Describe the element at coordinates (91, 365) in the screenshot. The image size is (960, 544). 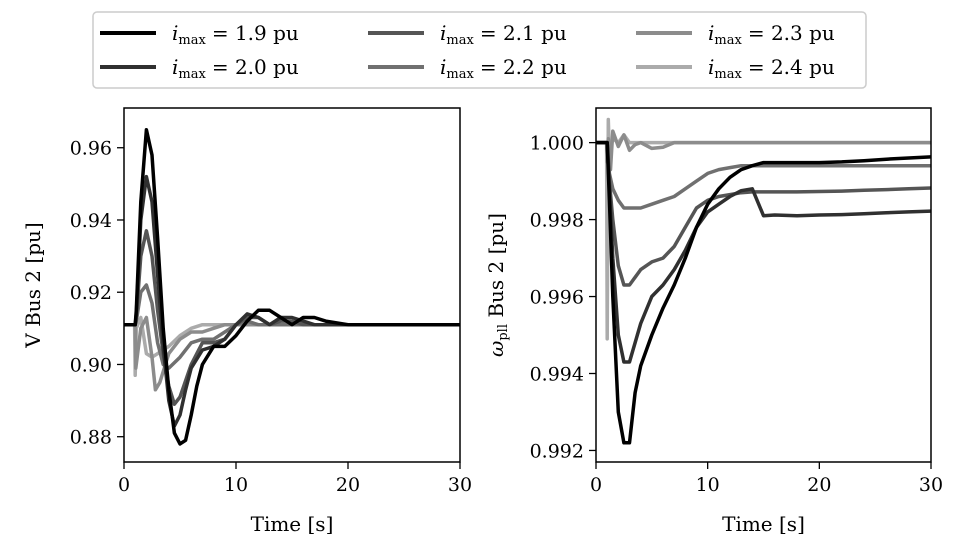
I see `y-tick-label: 0.90` at that location.